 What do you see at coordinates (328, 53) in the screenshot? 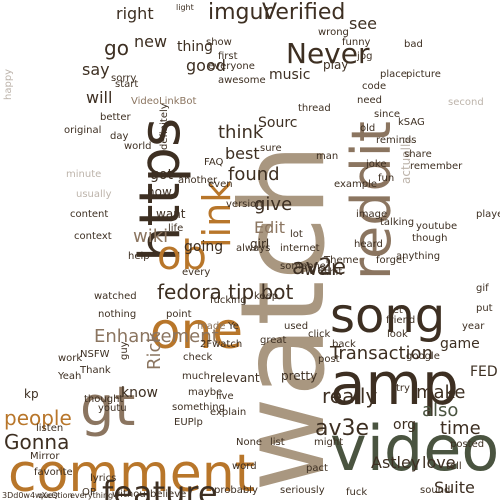
I see `word-never: Never` at bounding box center [328, 53].